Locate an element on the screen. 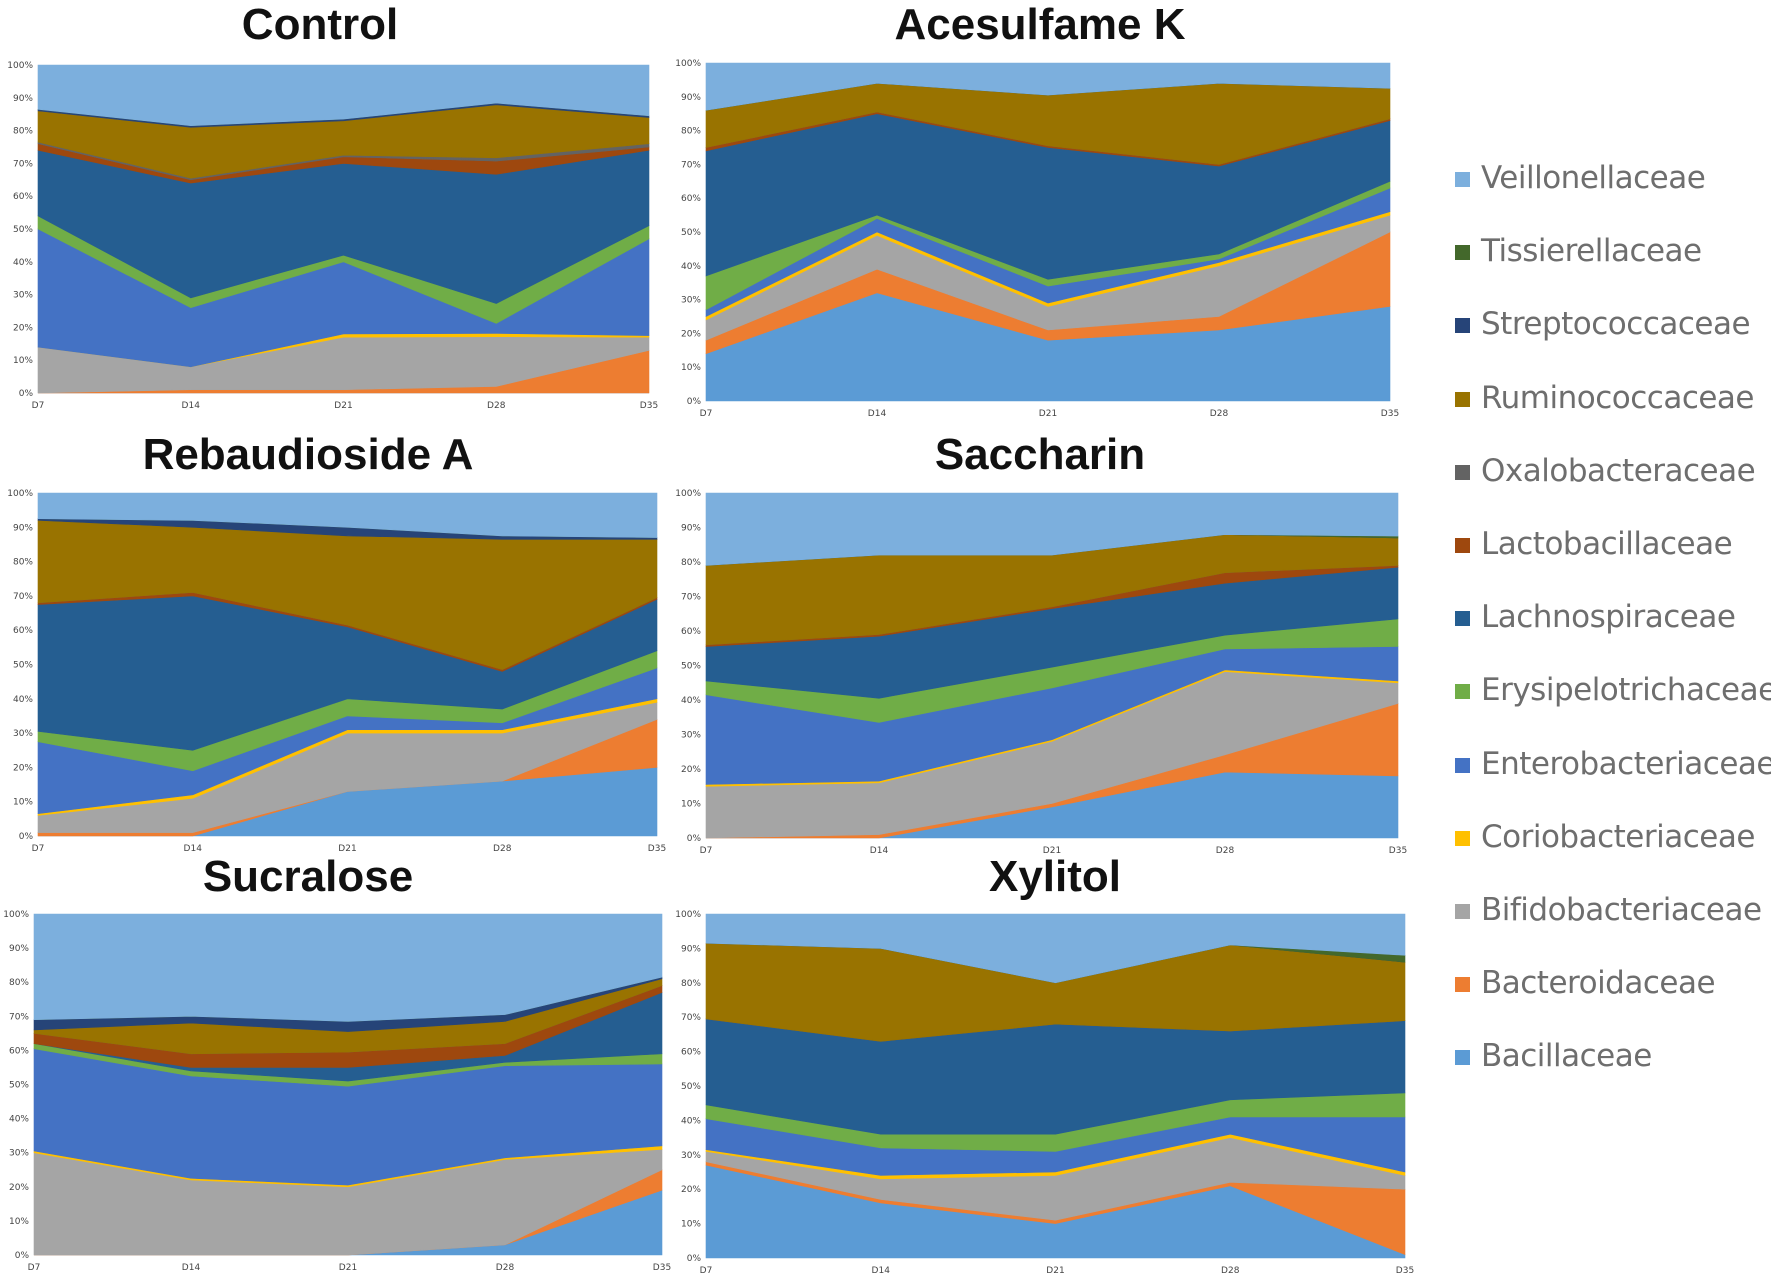 The height and width of the screenshot is (1280, 1771). legend-label: Ruminococcaceae is located at coordinates (1618, 397).